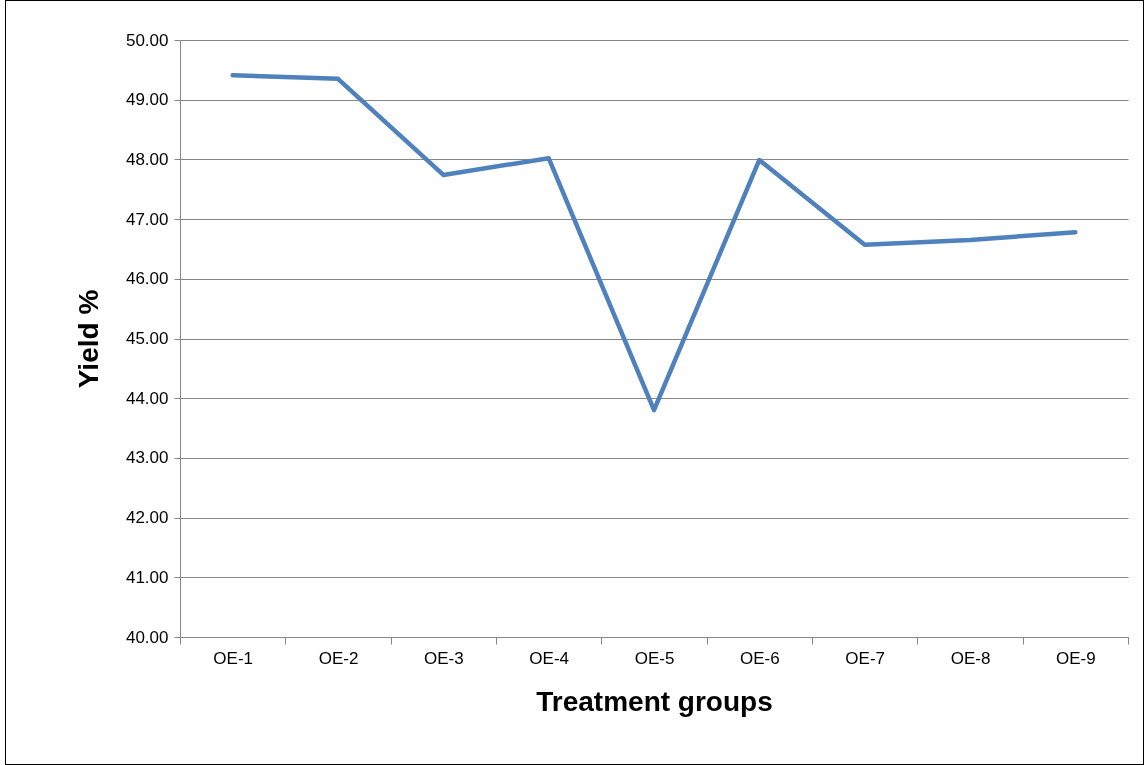 This screenshot has height=765, width=1144. What do you see at coordinates (147, 159) in the screenshot?
I see `y-tick-label: 48.00` at bounding box center [147, 159].